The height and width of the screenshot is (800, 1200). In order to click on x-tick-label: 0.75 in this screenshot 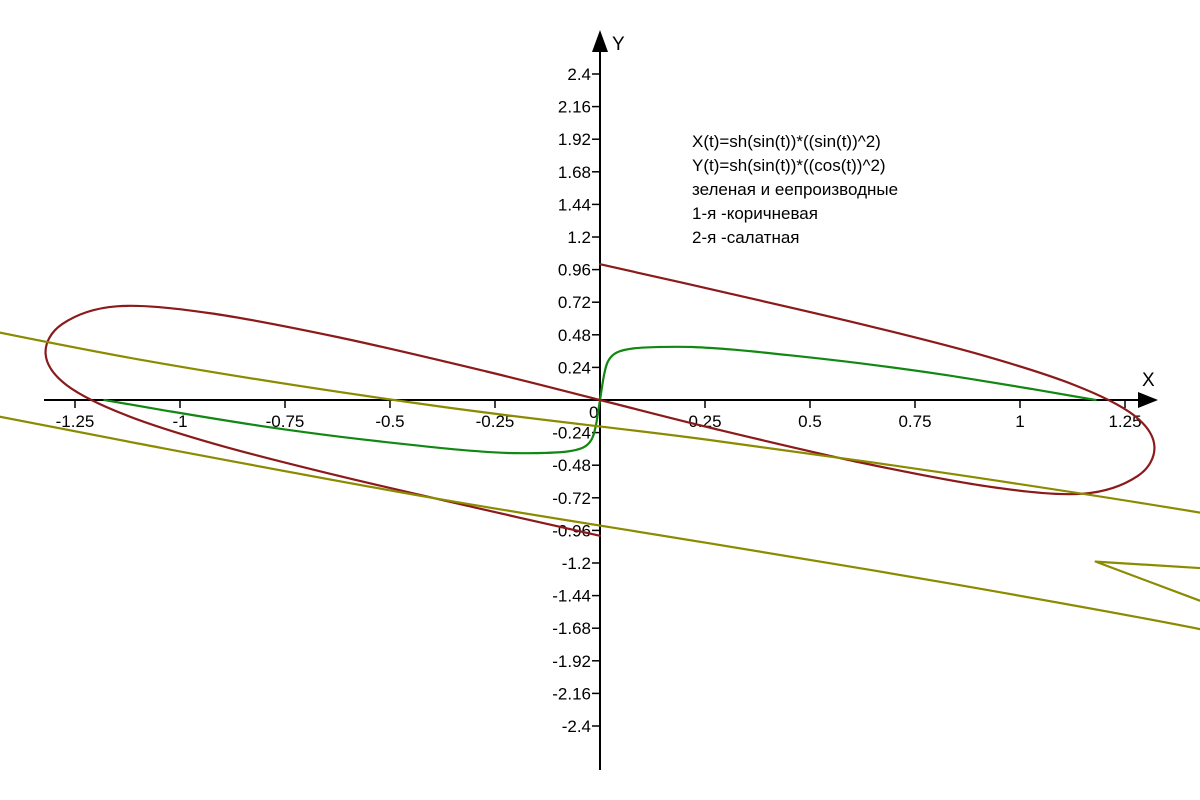, I will do `click(914, 421)`.